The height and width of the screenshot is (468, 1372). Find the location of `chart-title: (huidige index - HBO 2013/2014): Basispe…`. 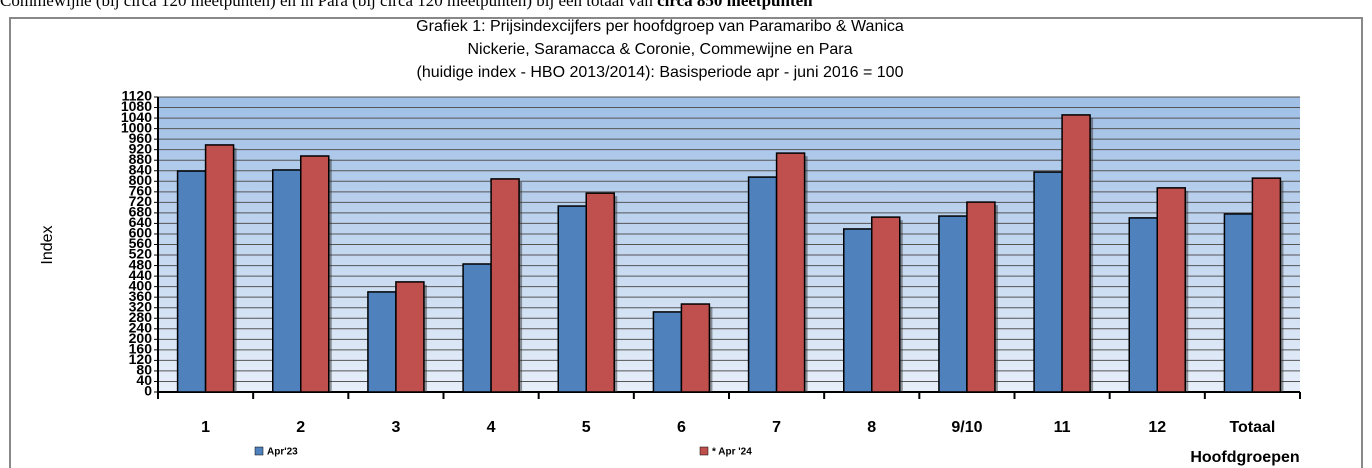

chart-title: (huidige index - HBO 2013/2014): Basispe… is located at coordinates (660, 72).